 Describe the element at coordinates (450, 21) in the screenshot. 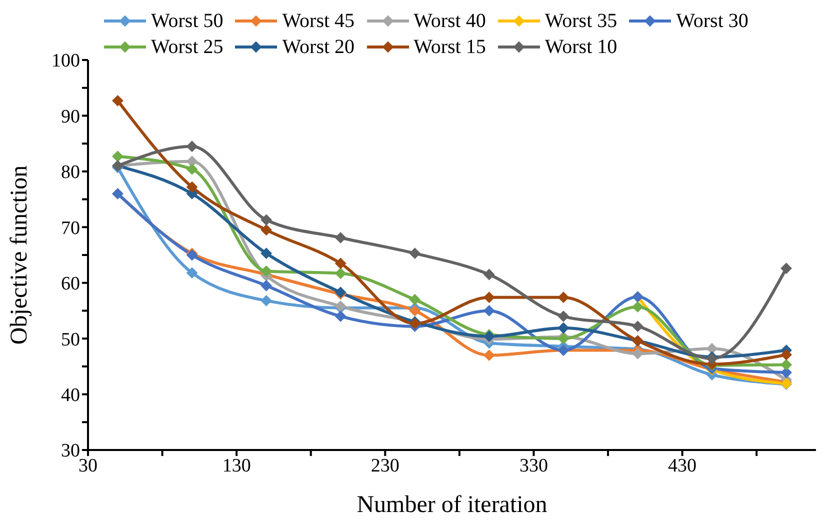

I see `legend-label: Worst 40` at that location.